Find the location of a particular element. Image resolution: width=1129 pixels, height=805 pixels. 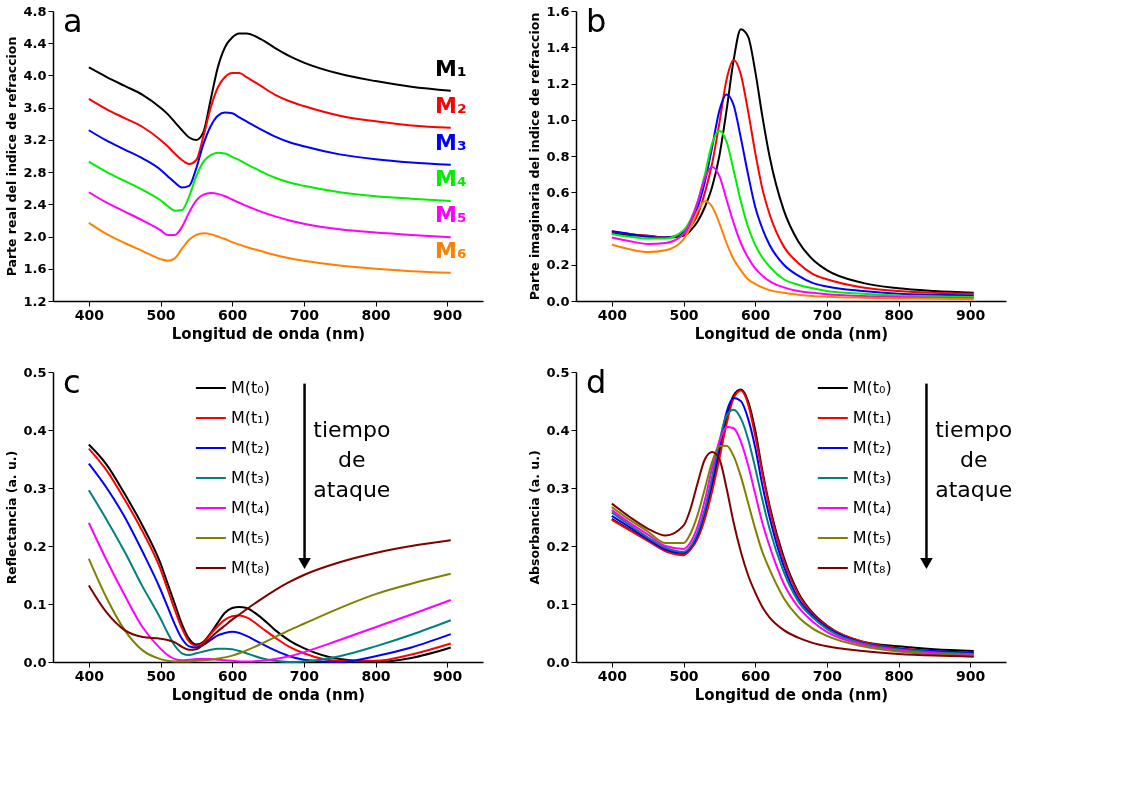

series-label: M₅ is located at coordinates (450, 215).